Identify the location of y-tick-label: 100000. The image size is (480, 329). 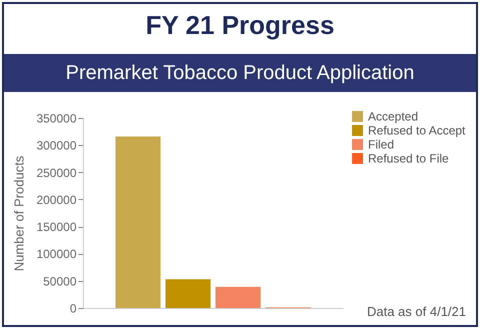
(56, 254).